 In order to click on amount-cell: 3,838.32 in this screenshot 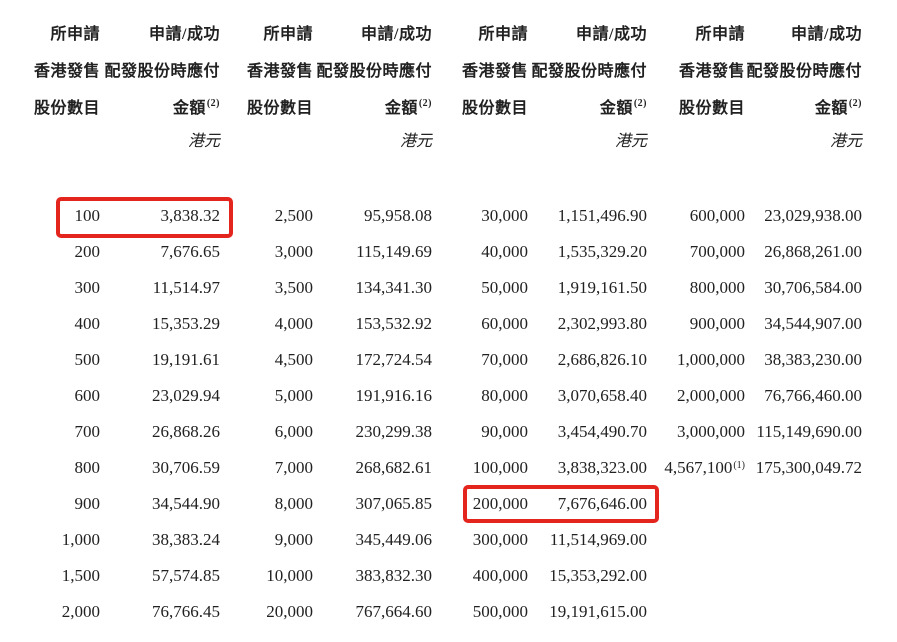, I will do `click(190, 215)`.